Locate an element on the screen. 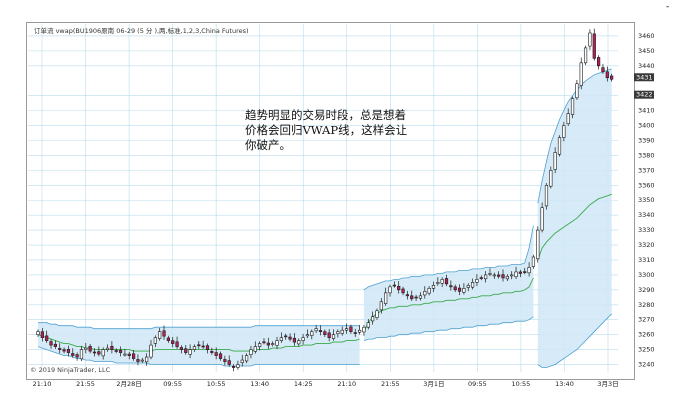 The height and width of the screenshot is (408, 673). x-tick-label: 3月1日 is located at coordinates (433, 384).